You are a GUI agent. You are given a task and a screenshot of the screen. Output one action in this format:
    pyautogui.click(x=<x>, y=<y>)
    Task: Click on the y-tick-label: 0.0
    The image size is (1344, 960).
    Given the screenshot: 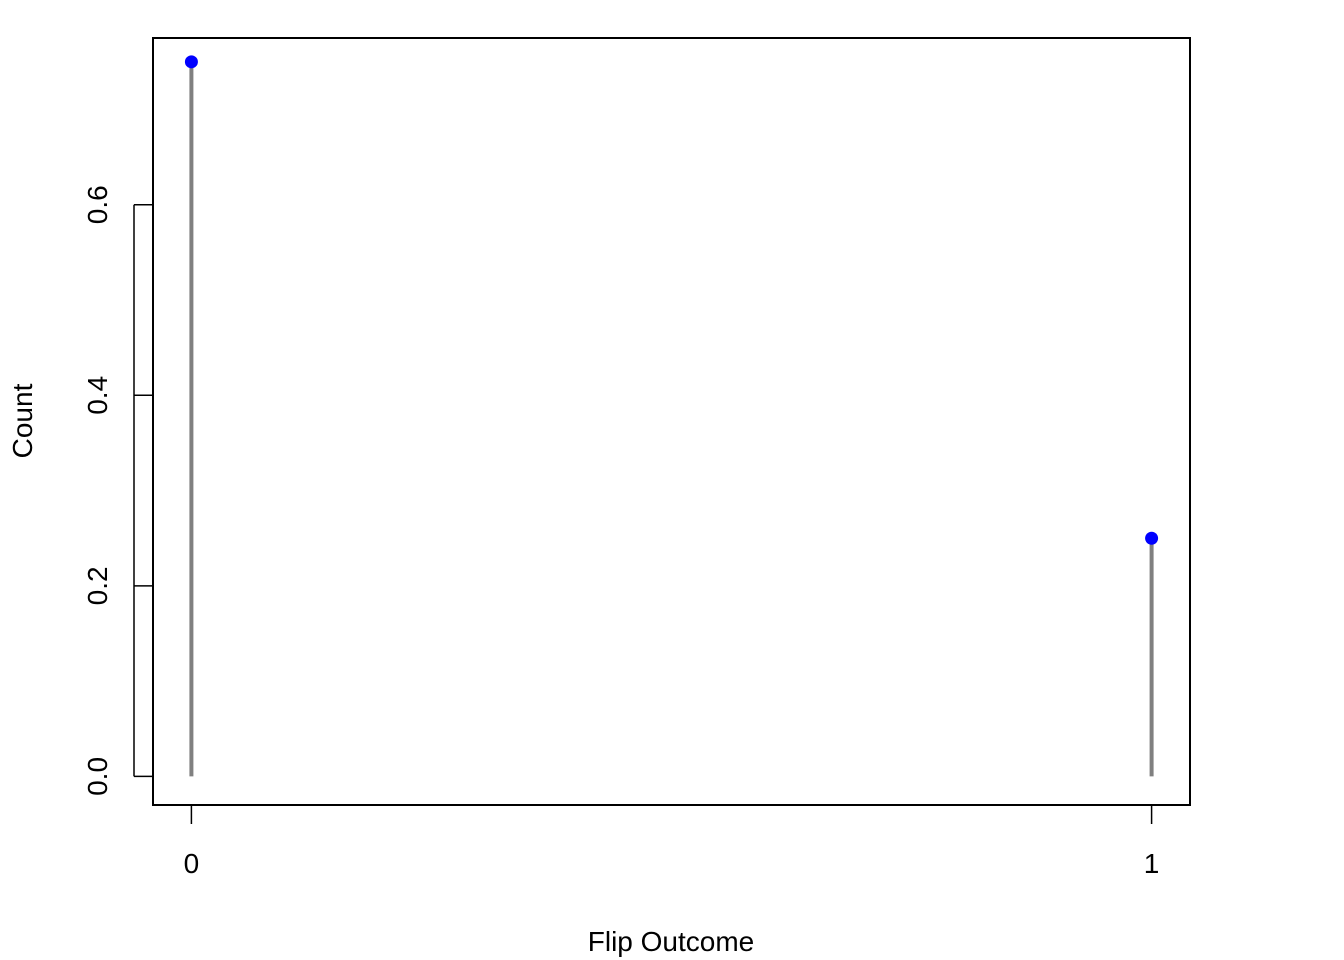 What is the action you would take?
    pyautogui.click(x=97, y=776)
    